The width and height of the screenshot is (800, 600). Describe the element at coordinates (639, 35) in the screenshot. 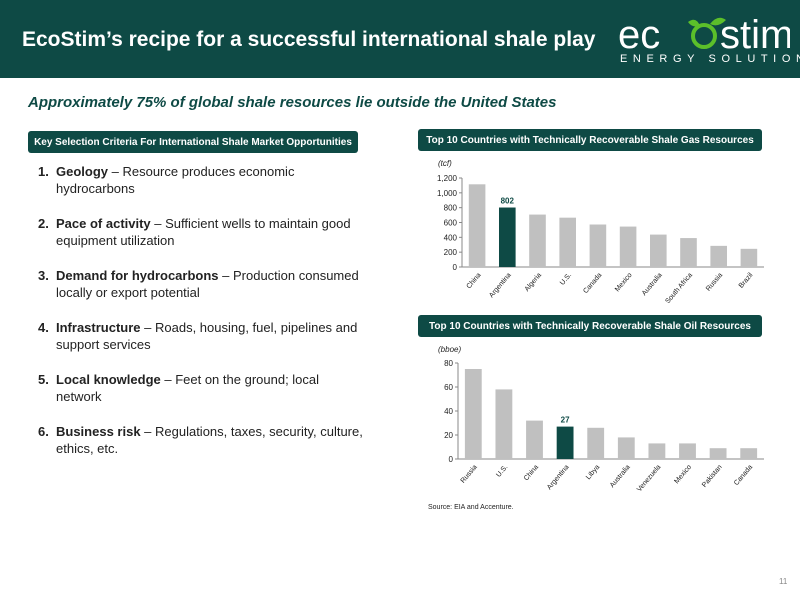

I see `logo-text-left: ec` at that location.